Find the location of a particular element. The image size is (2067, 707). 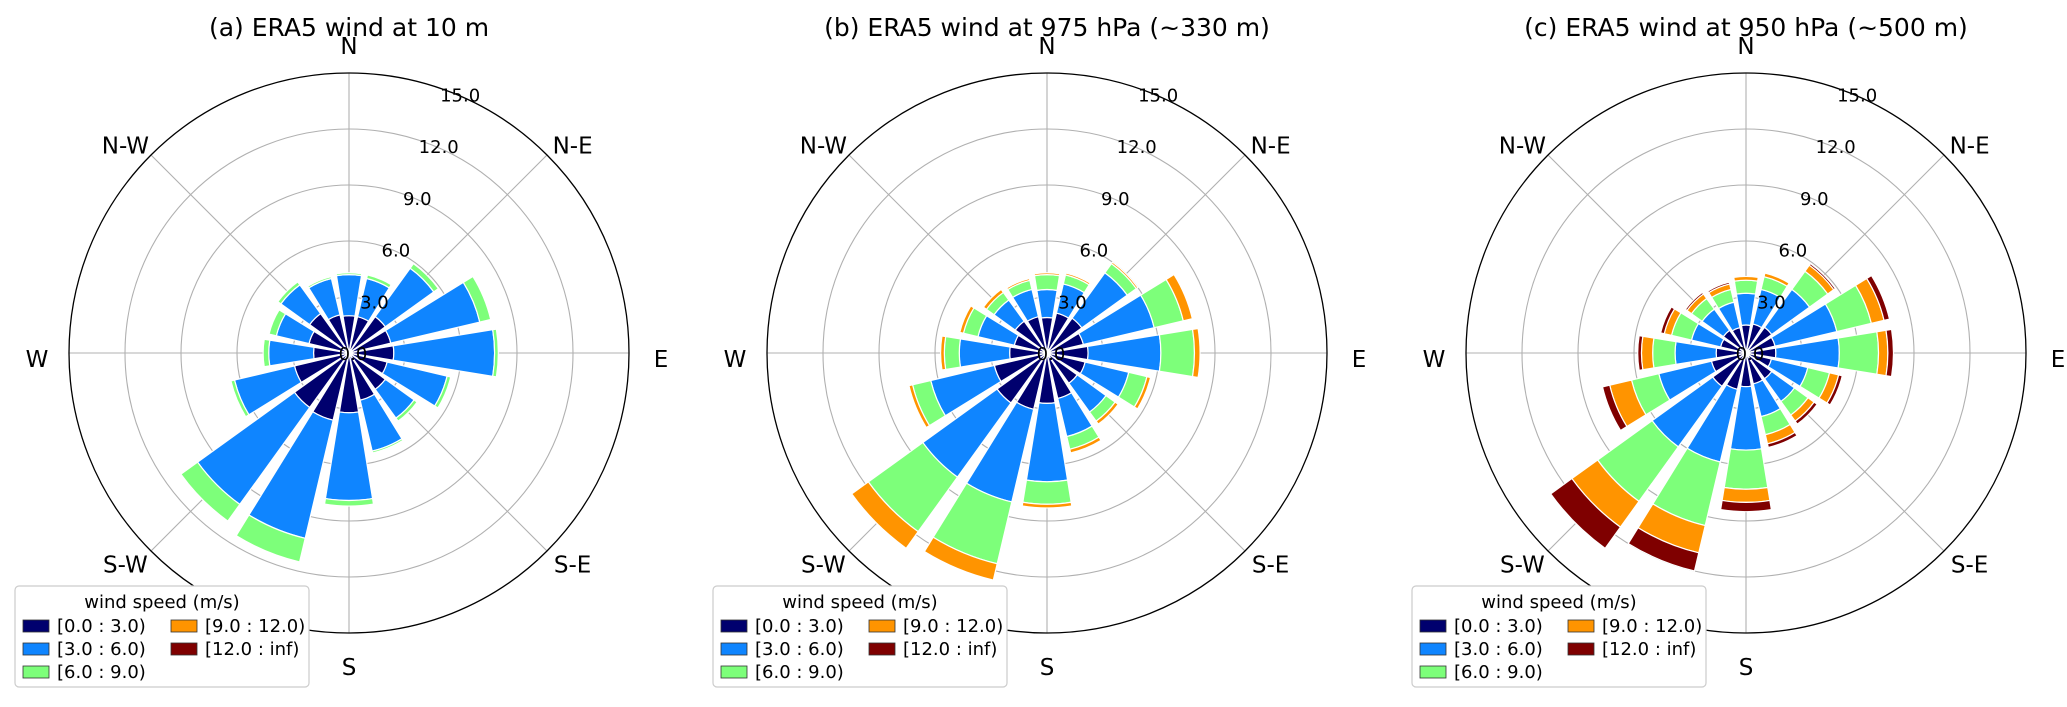

bar-202.5deg-bin2 is located at coordinates (270, 538).